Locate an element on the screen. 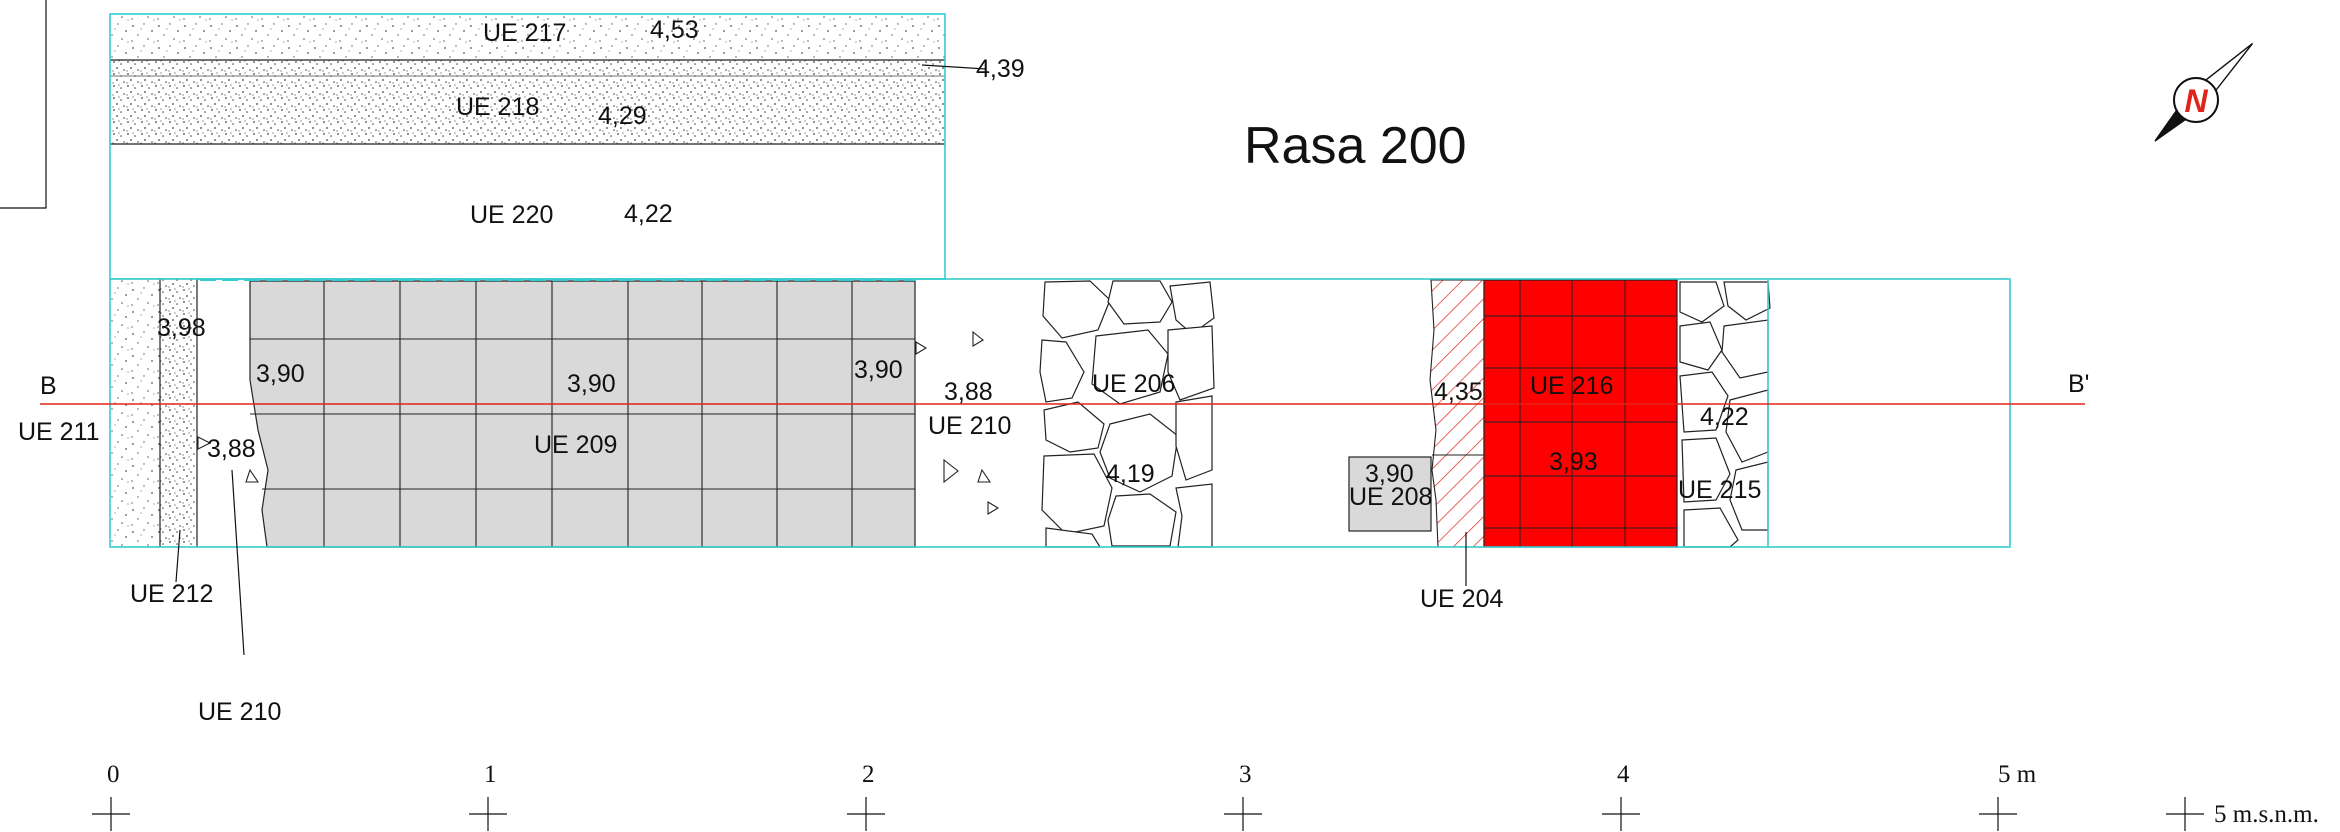 The image size is (2340, 832). scale-tick-label-4: 4 is located at coordinates (1623, 774).